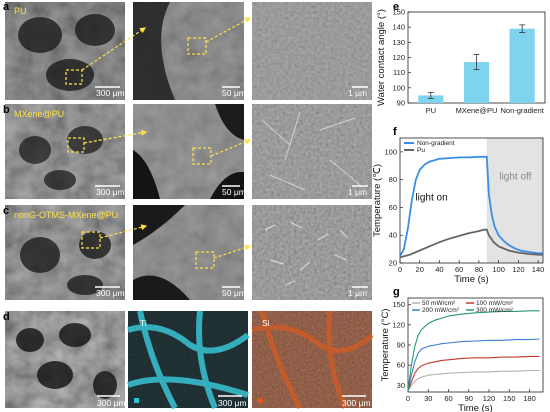 This screenshot has width=550, height=412. Describe the element at coordinates (136, 400) in the screenshot. I see `ti-color-swatch` at that location.